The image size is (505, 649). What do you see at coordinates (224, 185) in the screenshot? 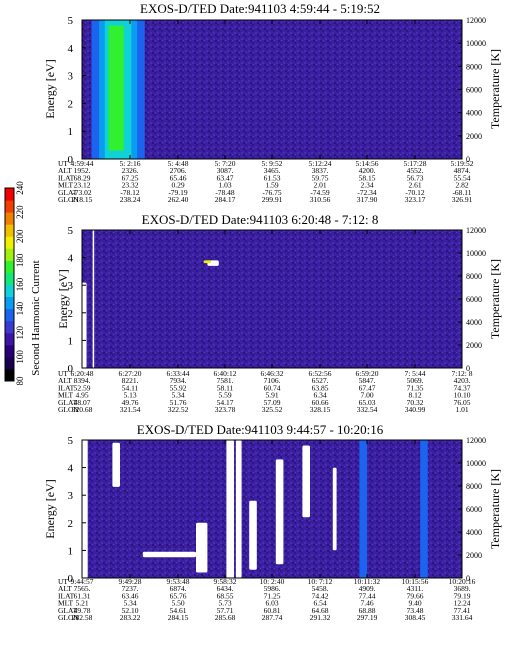
I see `orbit-row-value: 1.03` at bounding box center [224, 185].